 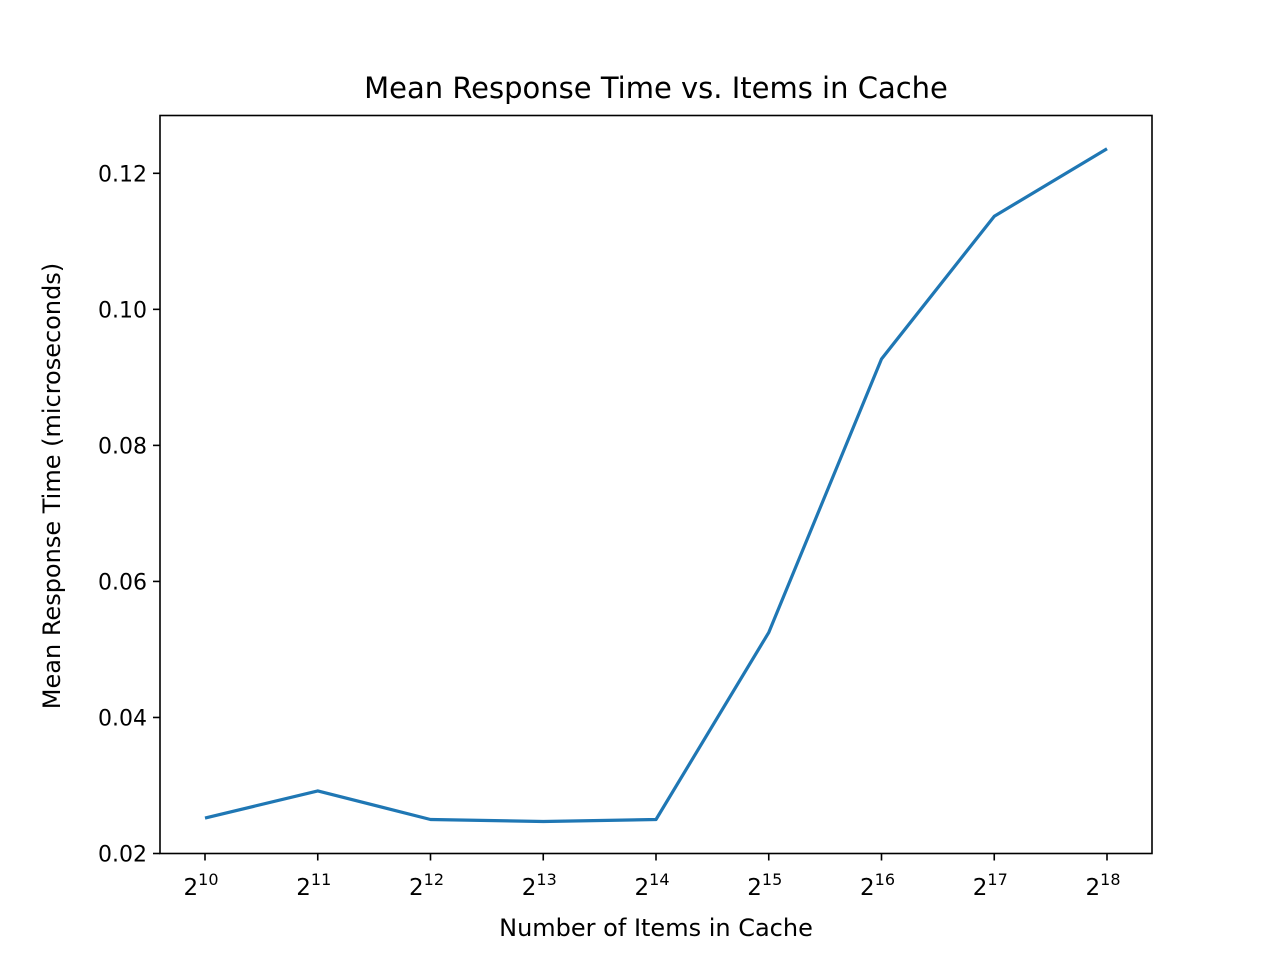 I want to click on x-tick-label: 210, so click(x=201, y=885).